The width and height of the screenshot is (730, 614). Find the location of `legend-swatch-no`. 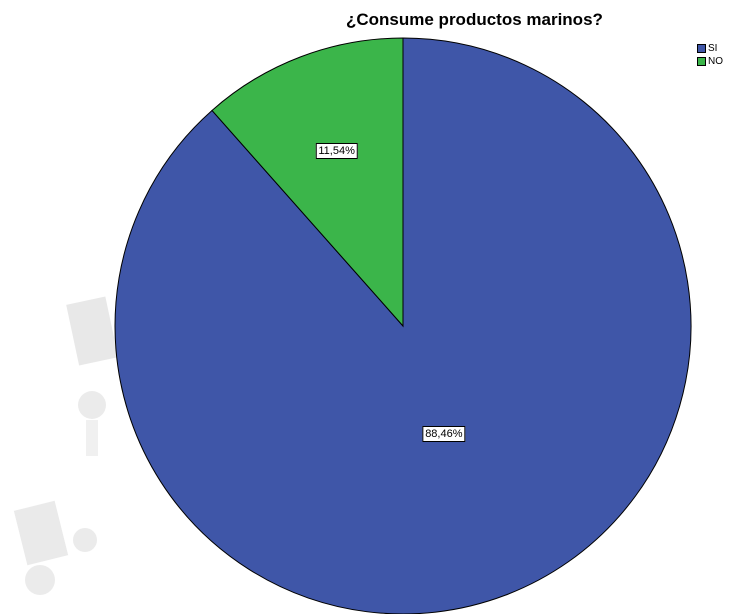

legend-swatch-no is located at coordinates (701, 61).